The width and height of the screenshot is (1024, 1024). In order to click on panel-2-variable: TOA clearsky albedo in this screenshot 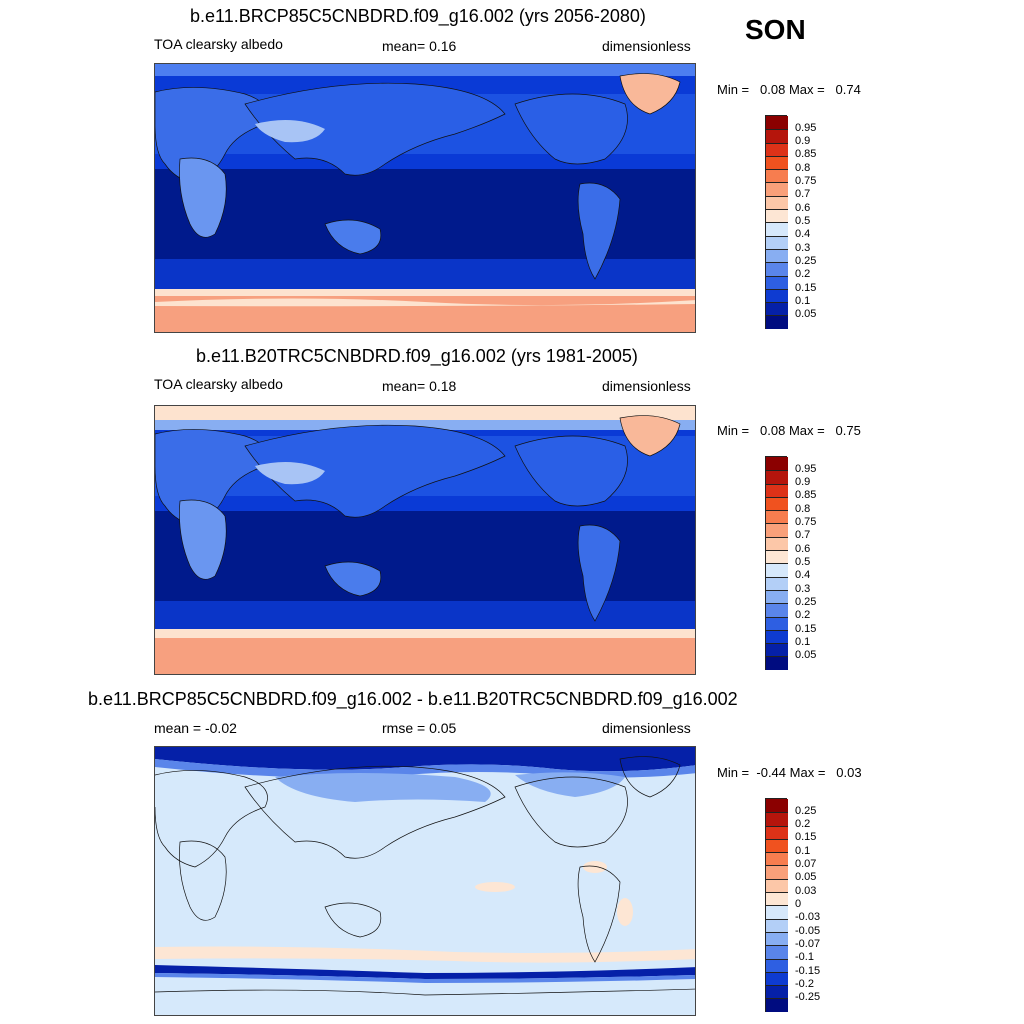, I will do `click(218, 384)`.